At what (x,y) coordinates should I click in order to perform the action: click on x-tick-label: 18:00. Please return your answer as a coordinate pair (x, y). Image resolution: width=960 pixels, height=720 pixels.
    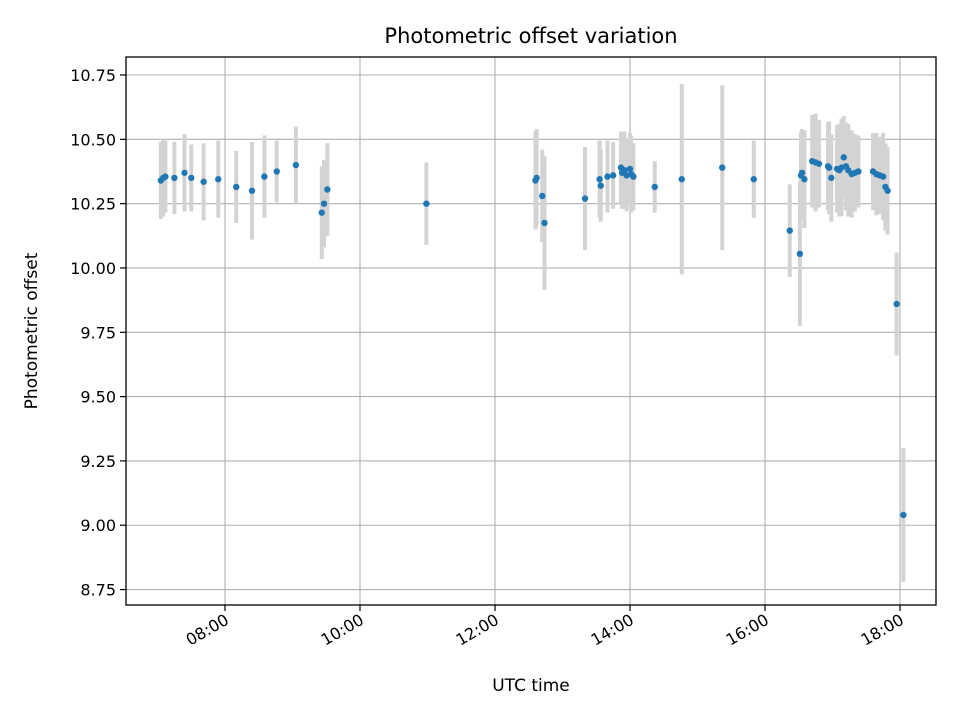
    Looking at the image, I should click on (882, 630).